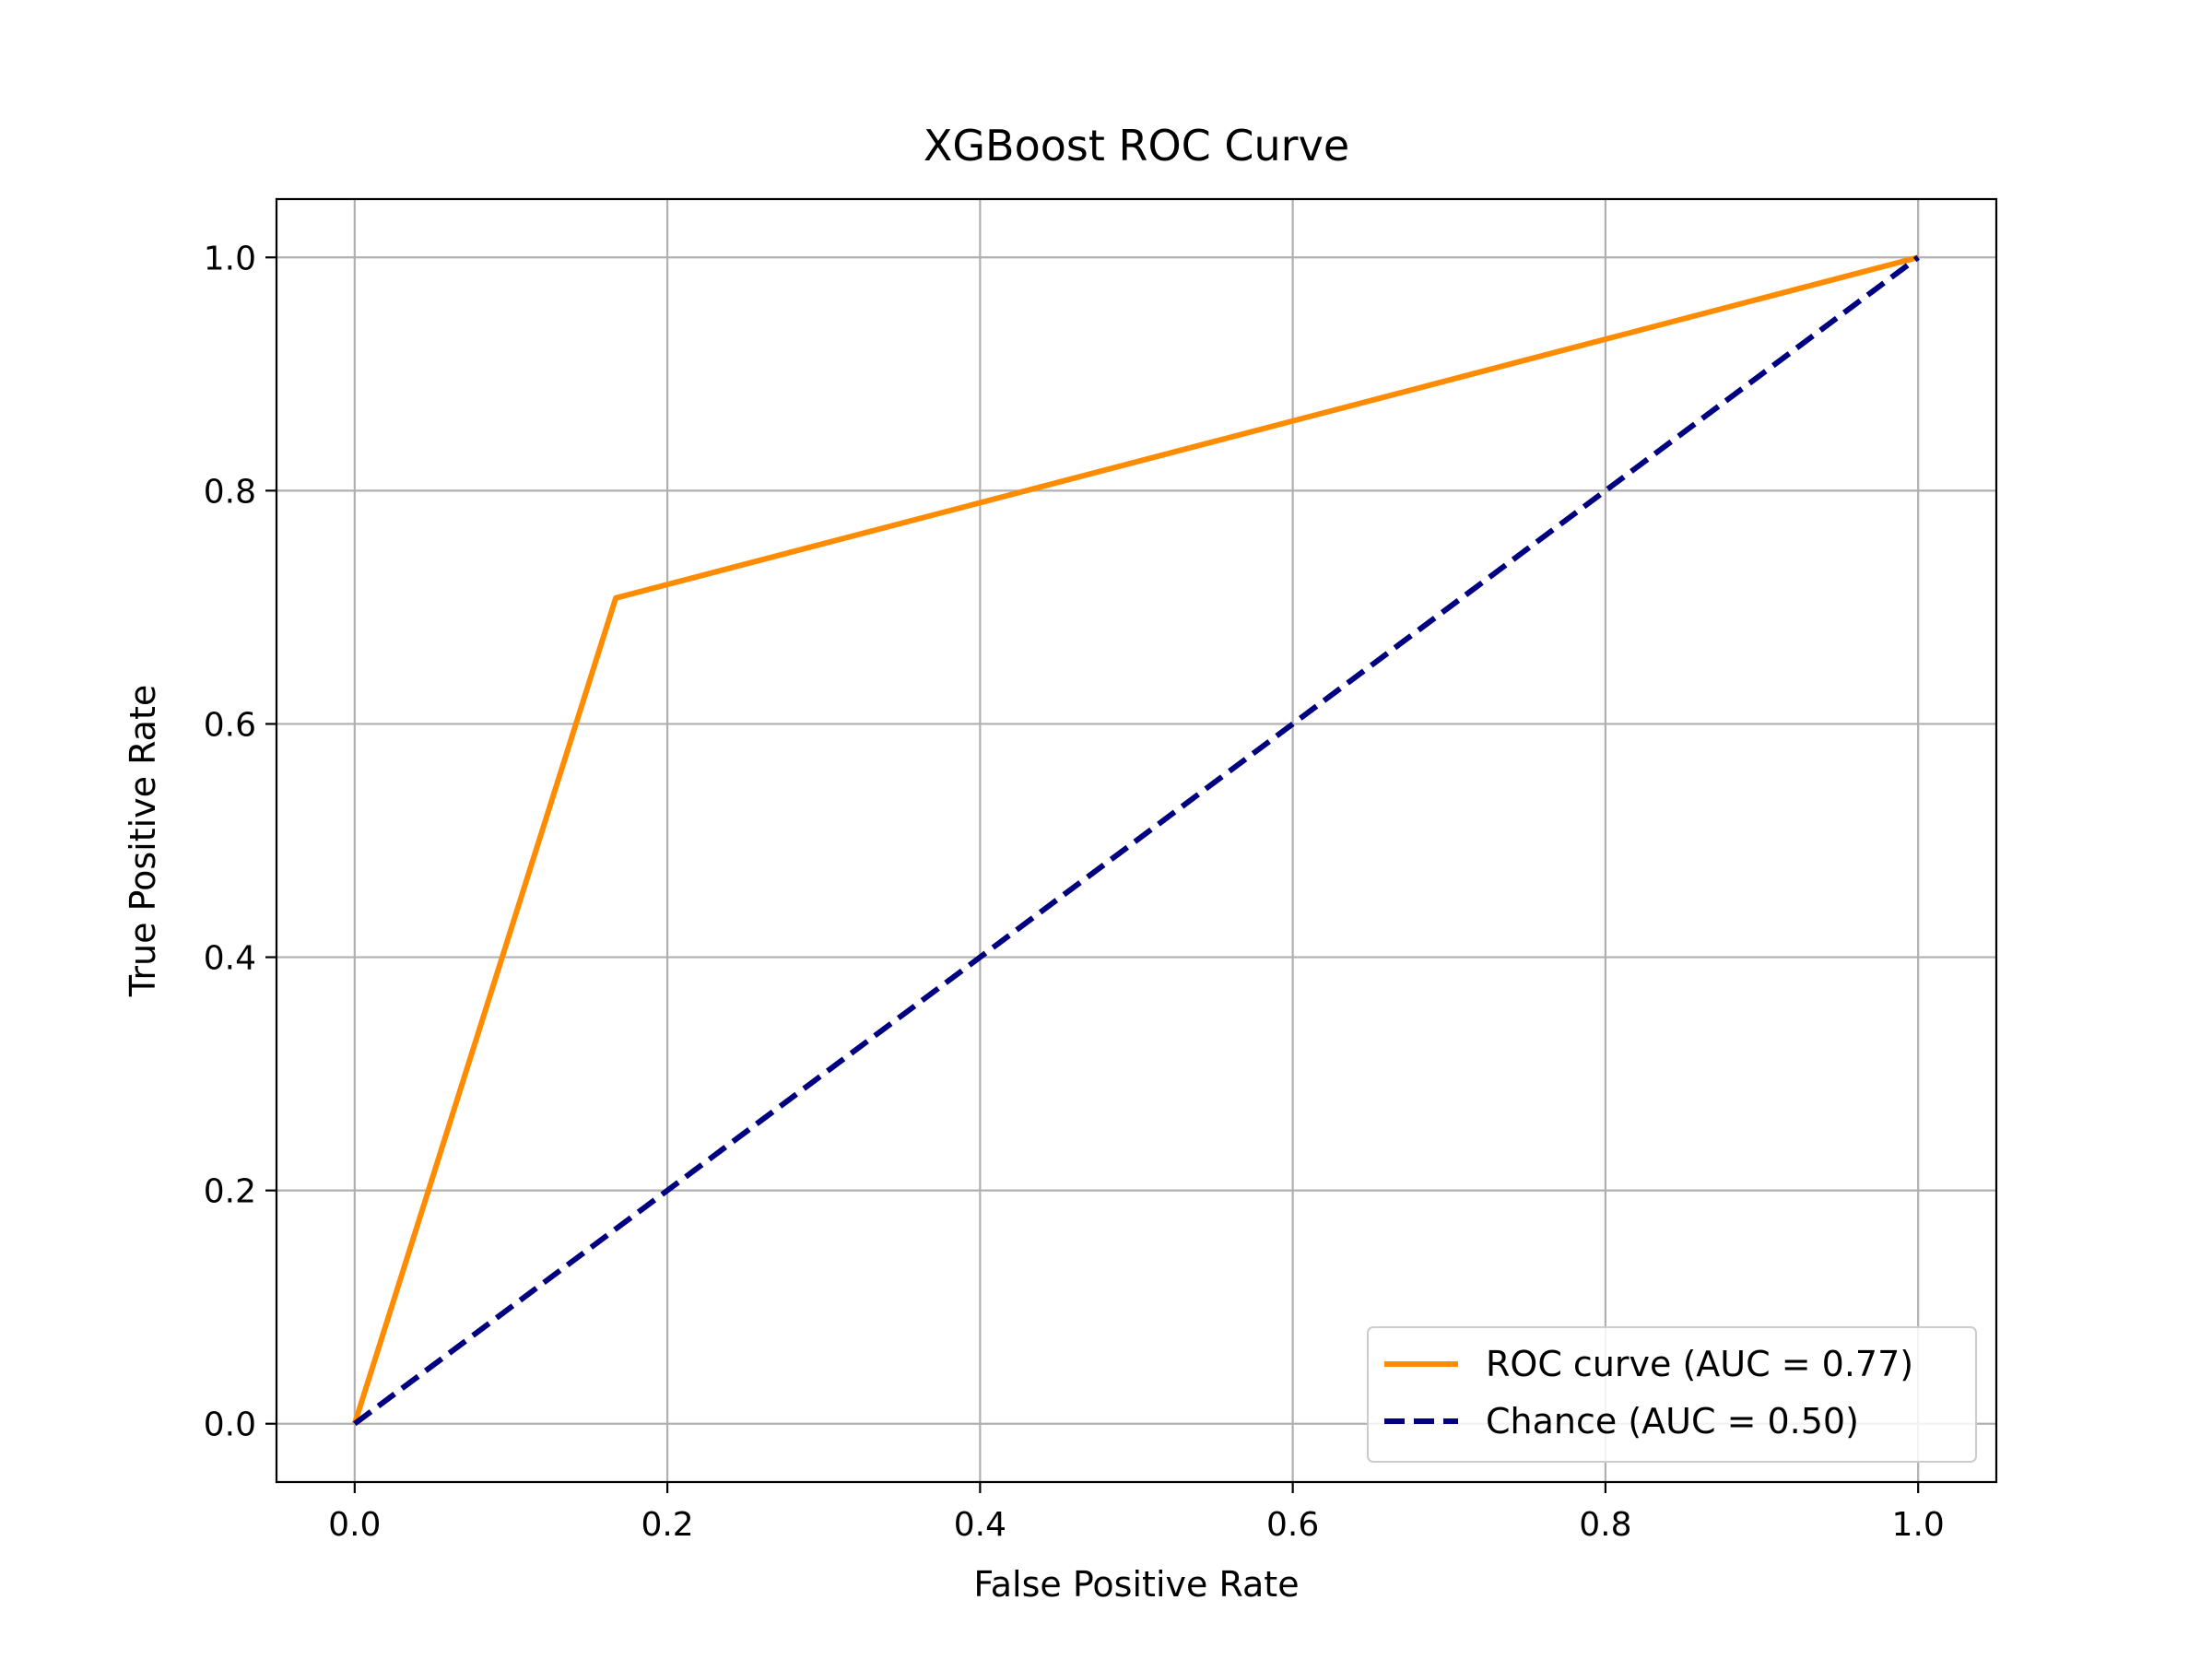 The image size is (2212, 1659). What do you see at coordinates (1918, 1525) in the screenshot?
I see `x-tick-label: 1.0` at bounding box center [1918, 1525].